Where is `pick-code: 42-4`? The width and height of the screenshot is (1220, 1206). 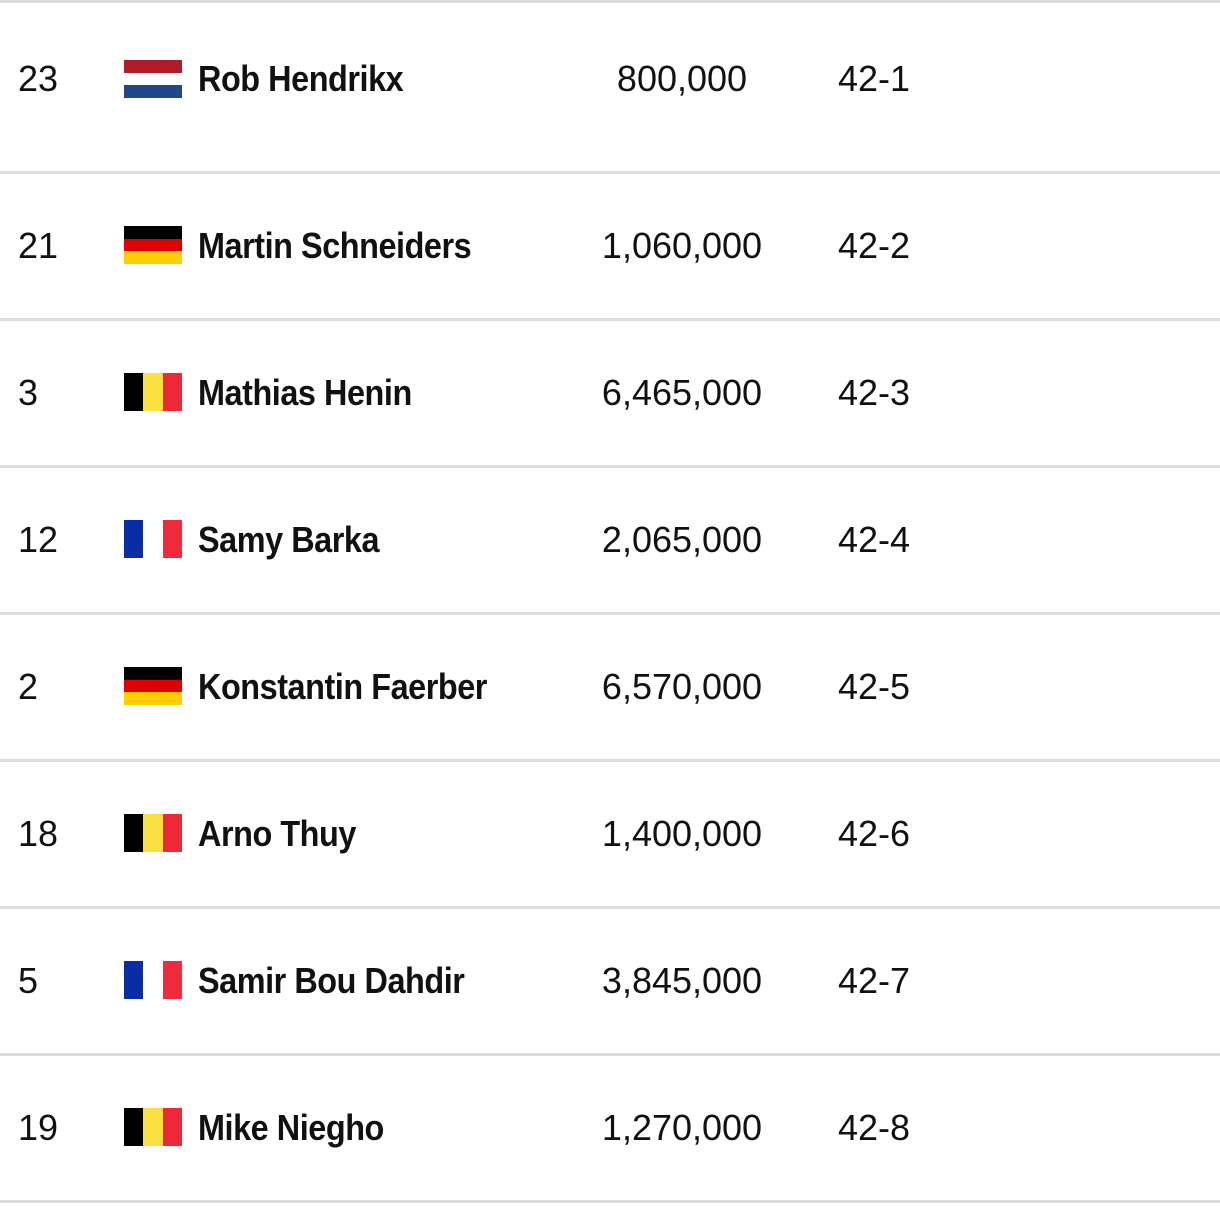
pick-code: 42-4 is located at coordinates (874, 539).